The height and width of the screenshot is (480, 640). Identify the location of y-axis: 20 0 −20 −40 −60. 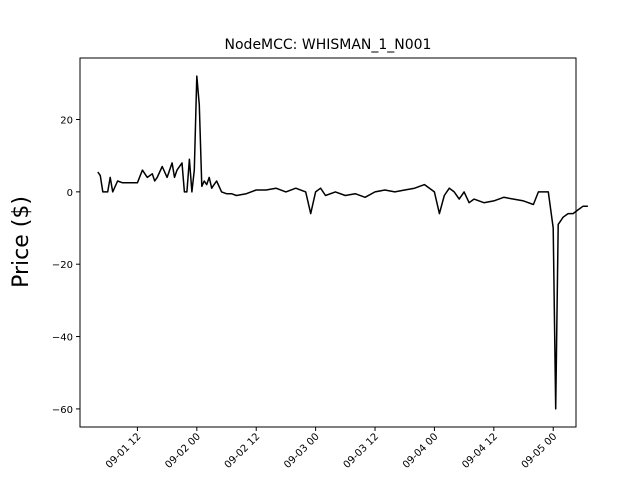
(66, 266).